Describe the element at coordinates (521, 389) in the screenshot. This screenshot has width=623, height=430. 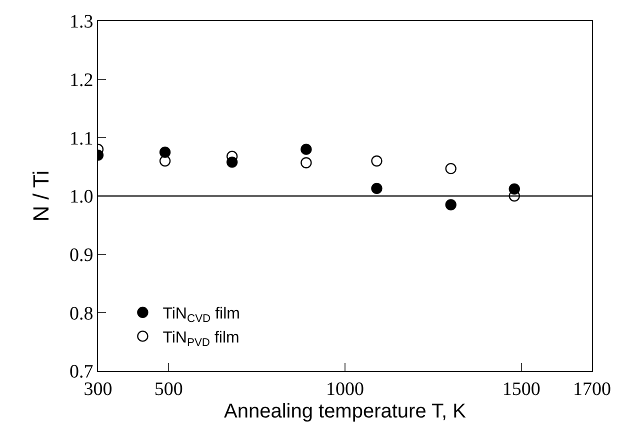
I see `x-tick-label: 1500` at that location.